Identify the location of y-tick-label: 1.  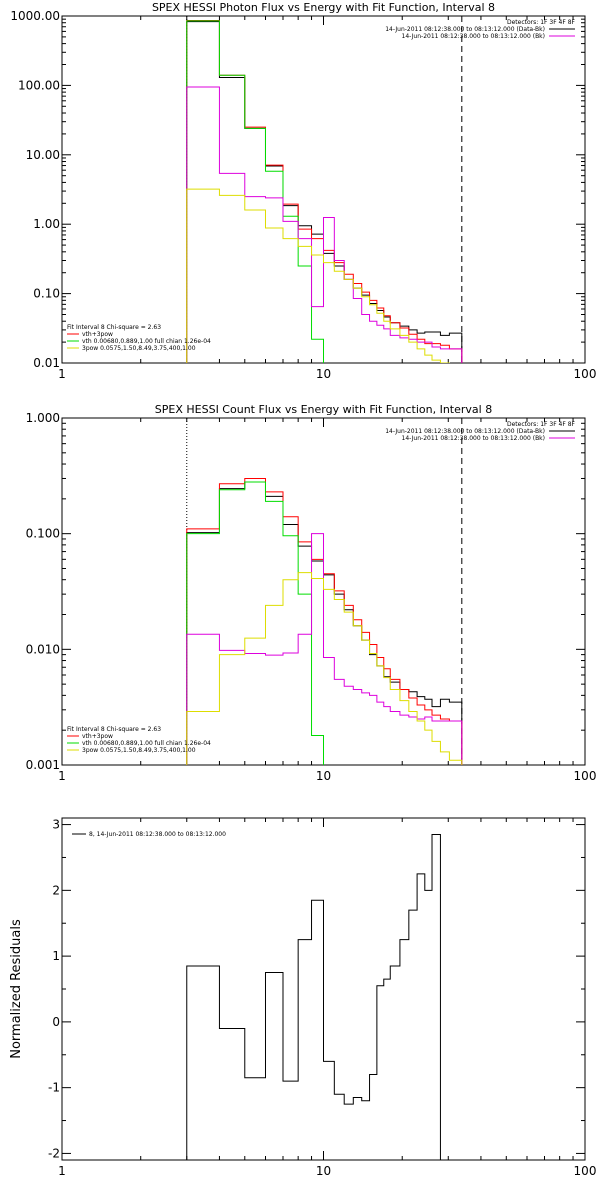
(56, 956).